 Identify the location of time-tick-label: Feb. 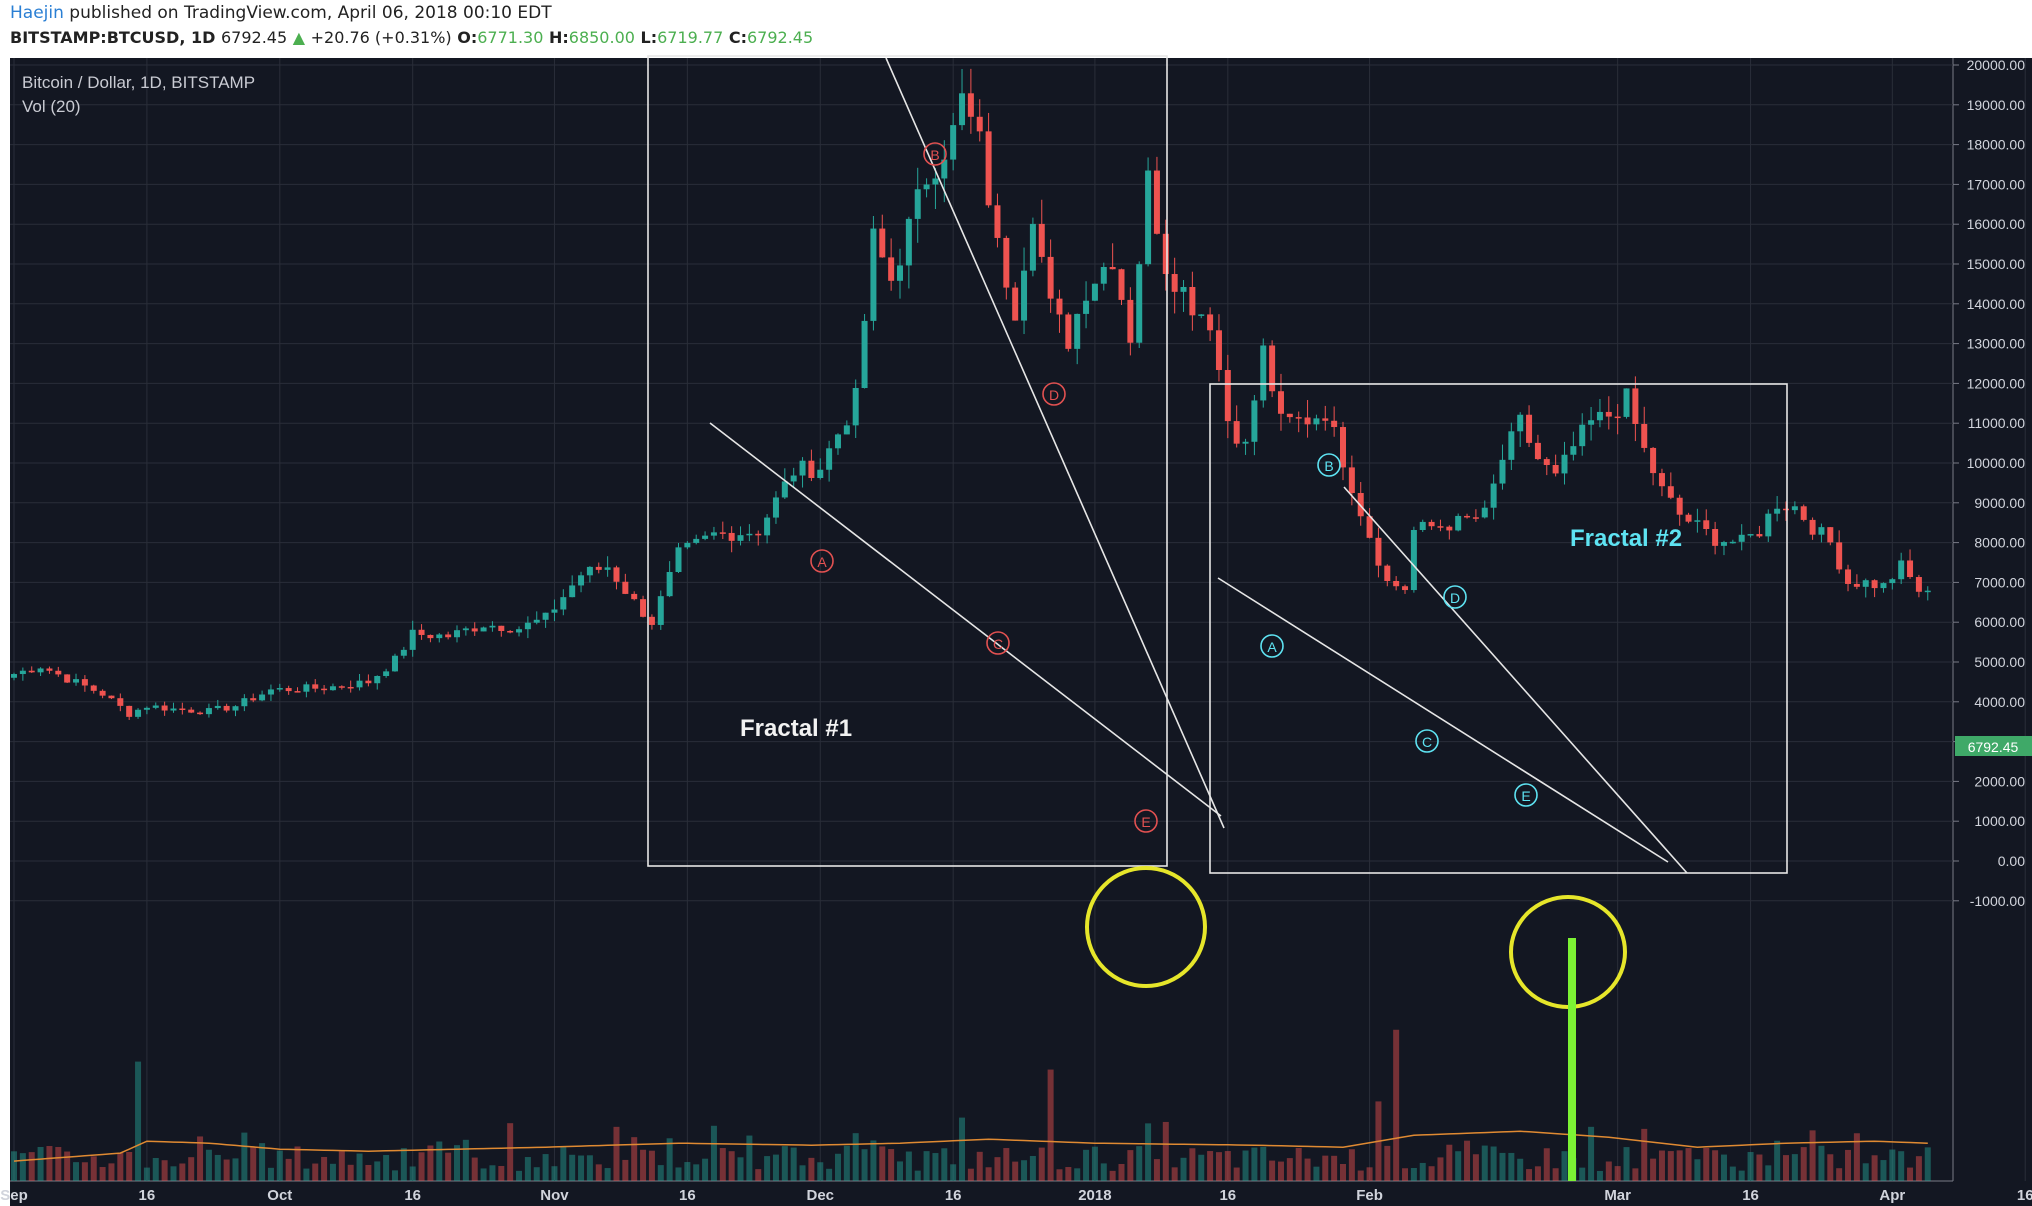
(1369, 1195).